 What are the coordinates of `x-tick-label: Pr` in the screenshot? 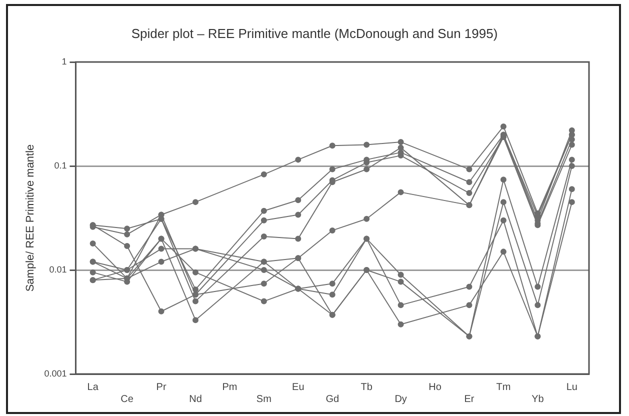 It's located at (161, 387).